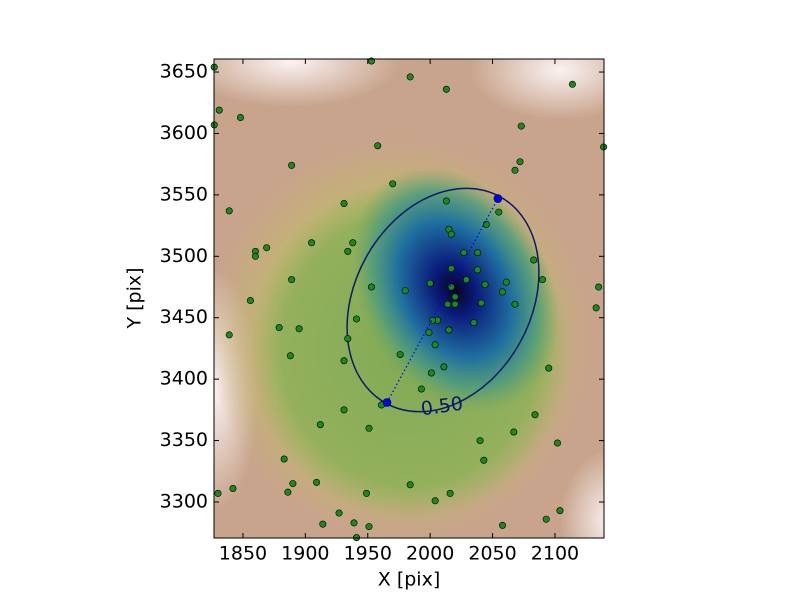  I want to click on y-axis-label: Y [pix], so click(135, 298).